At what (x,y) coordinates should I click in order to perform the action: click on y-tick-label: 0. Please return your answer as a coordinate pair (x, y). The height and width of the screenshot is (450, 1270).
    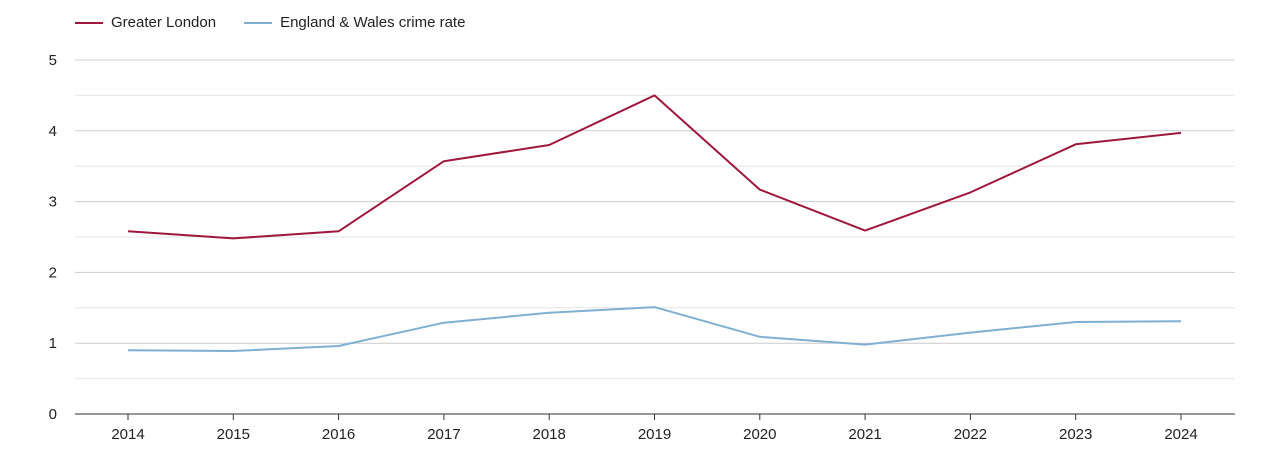
    Looking at the image, I should click on (53, 414).